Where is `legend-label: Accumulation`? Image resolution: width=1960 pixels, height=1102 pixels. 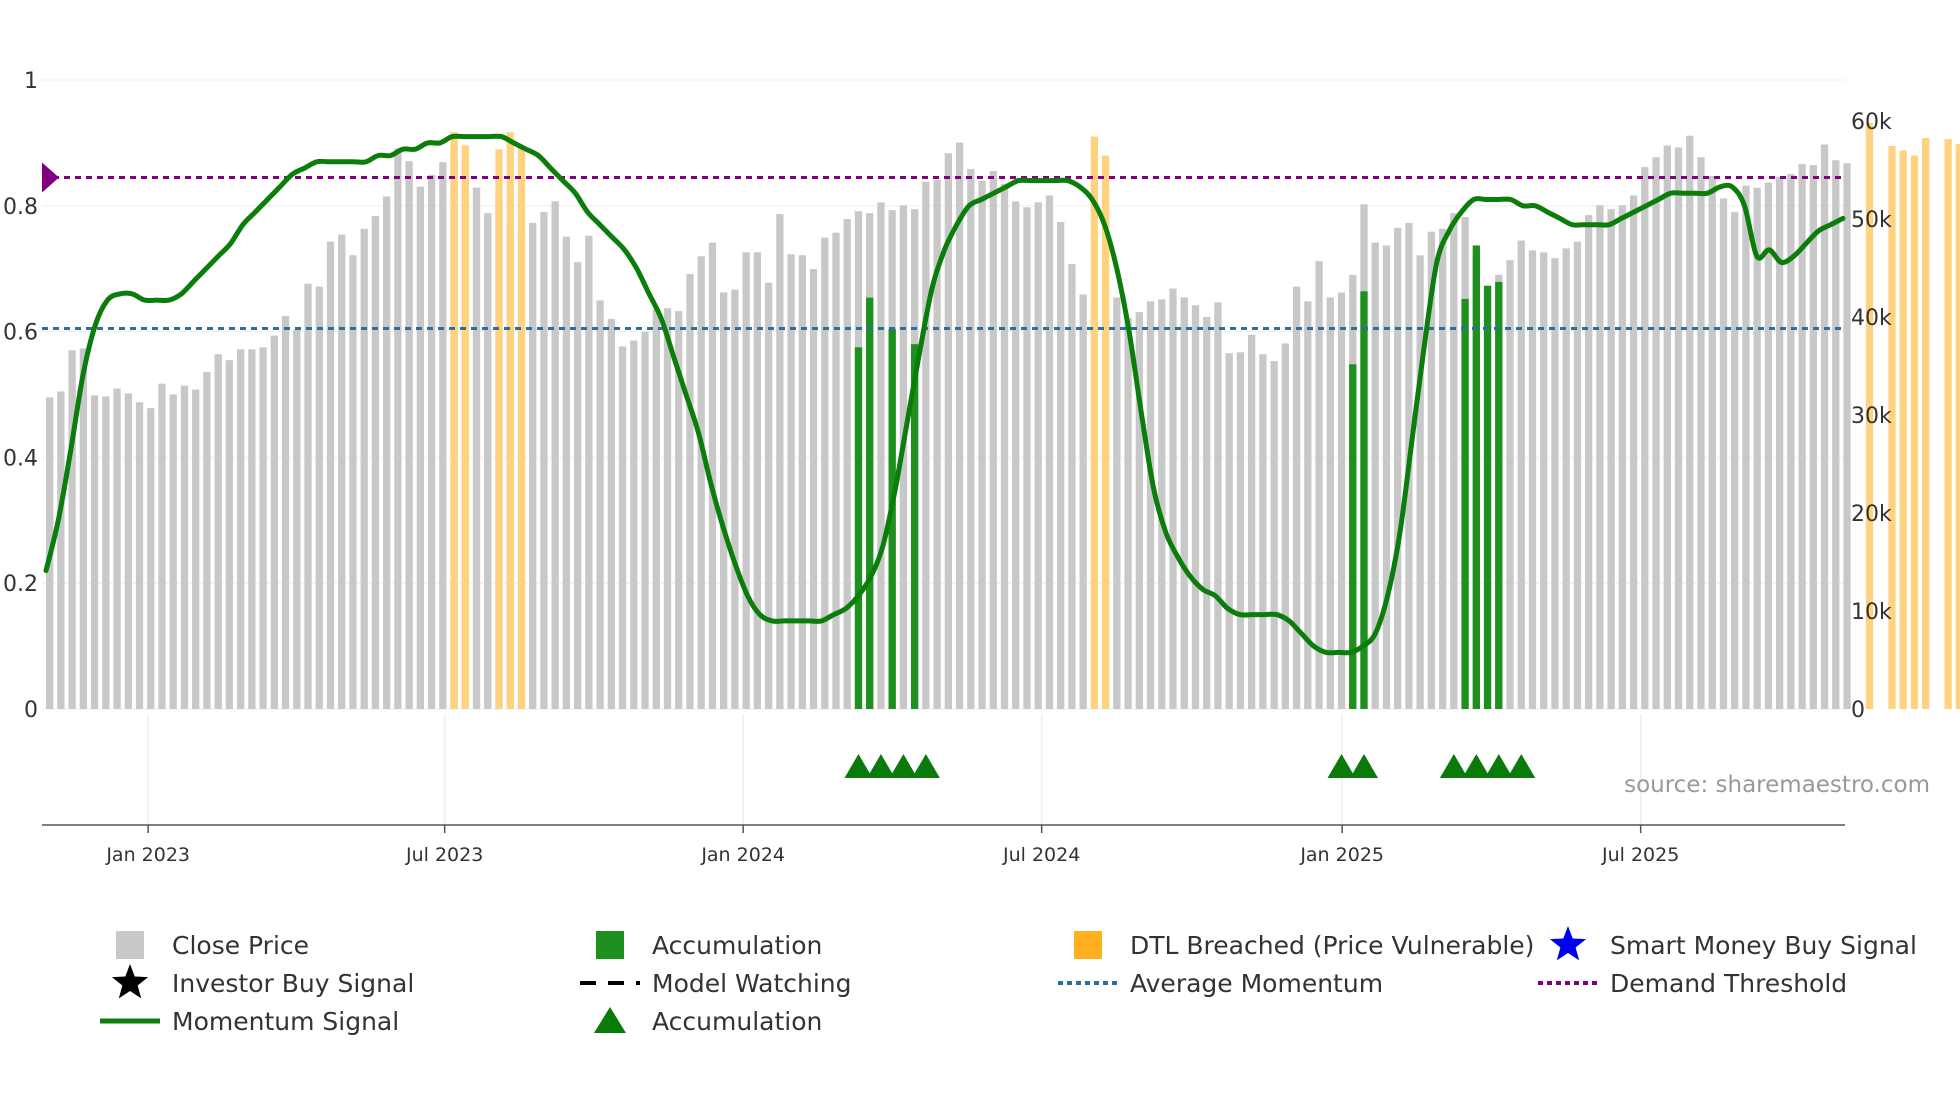 legend-label: Accumulation is located at coordinates (737, 945).